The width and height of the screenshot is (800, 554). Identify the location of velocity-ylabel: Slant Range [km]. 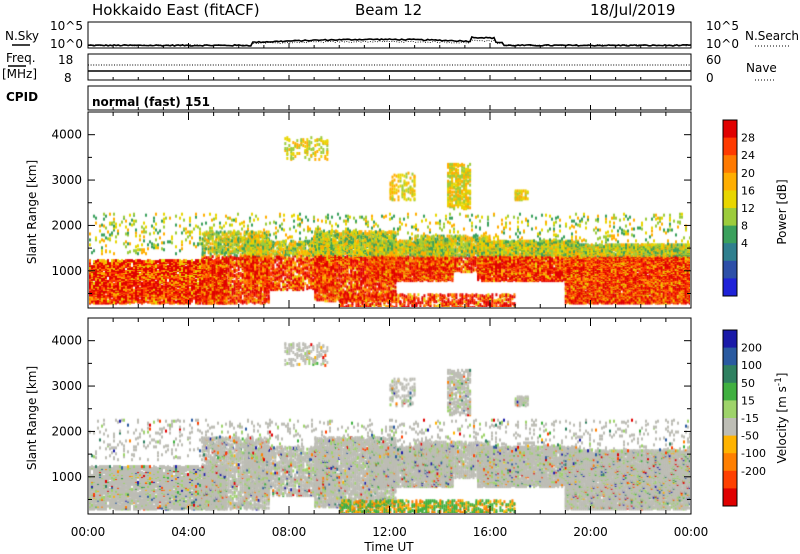
(32, 418).